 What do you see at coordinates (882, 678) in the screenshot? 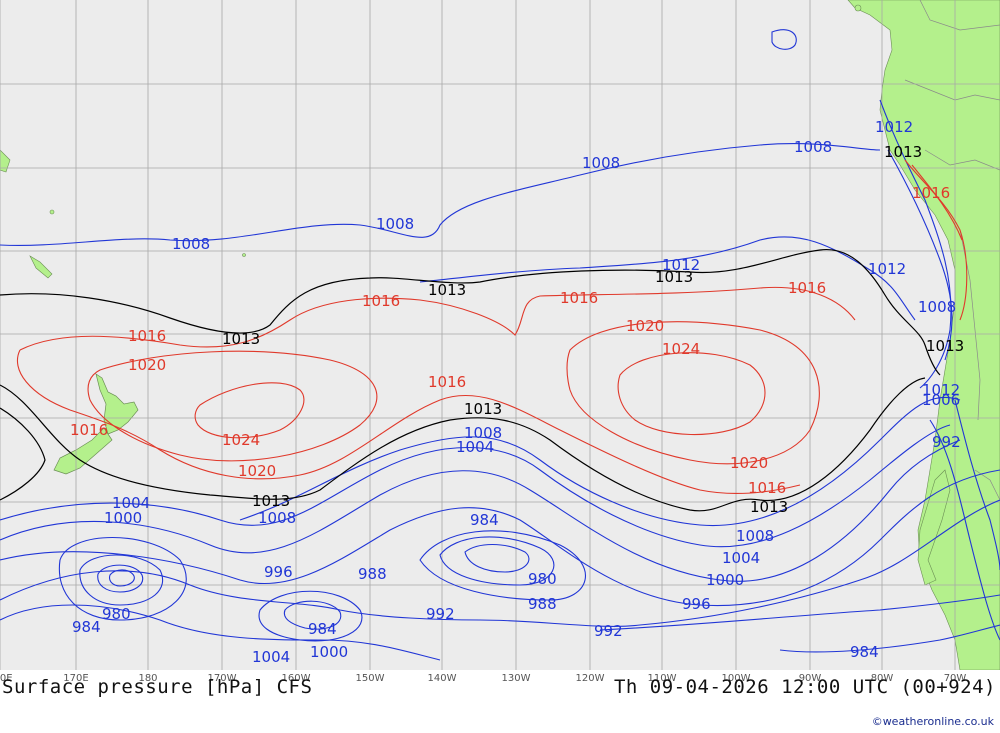
I see `tick-label: 80W` at bounding box center [882, 678].